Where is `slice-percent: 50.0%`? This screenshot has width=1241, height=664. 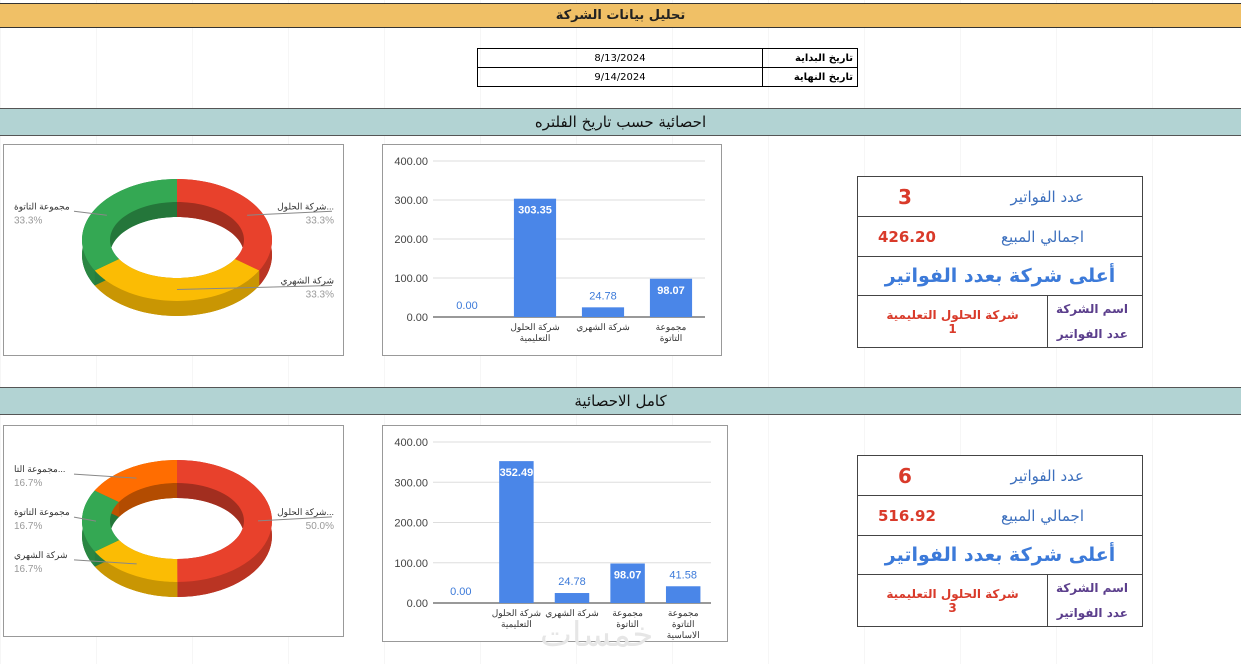
slice-percent: 50.0% is located at coordinates (320, 526).